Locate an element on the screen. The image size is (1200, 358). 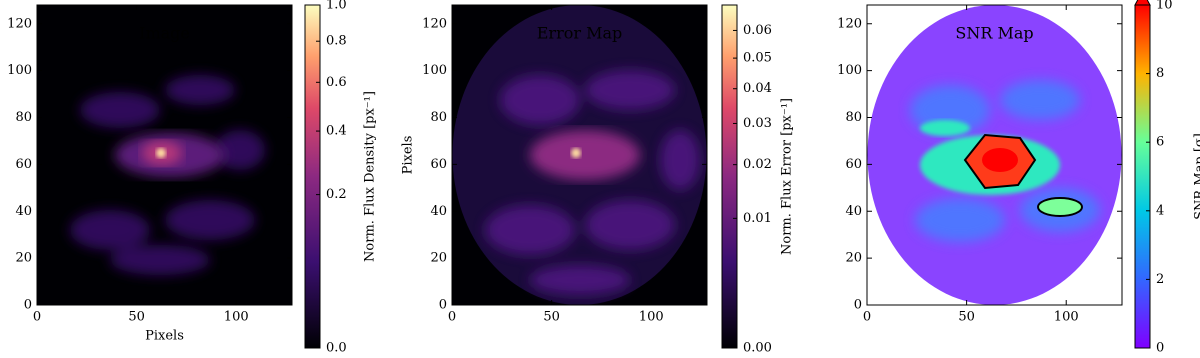
colorbar-tick-label: 0.06 is located at coordinates (757, 30).